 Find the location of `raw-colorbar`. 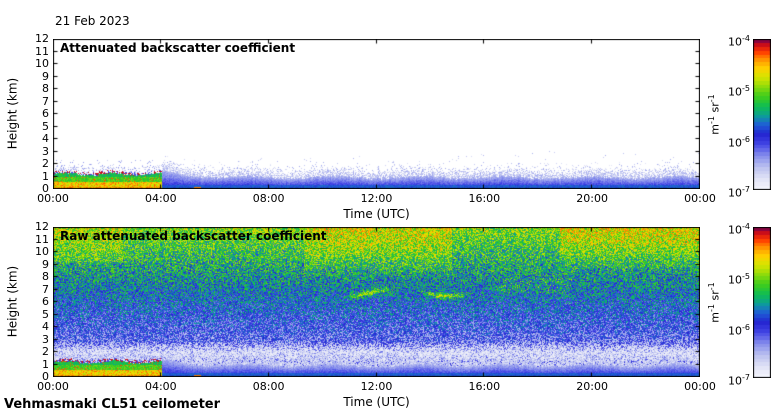

raw-colorbar is located at coordinates (762, 302).